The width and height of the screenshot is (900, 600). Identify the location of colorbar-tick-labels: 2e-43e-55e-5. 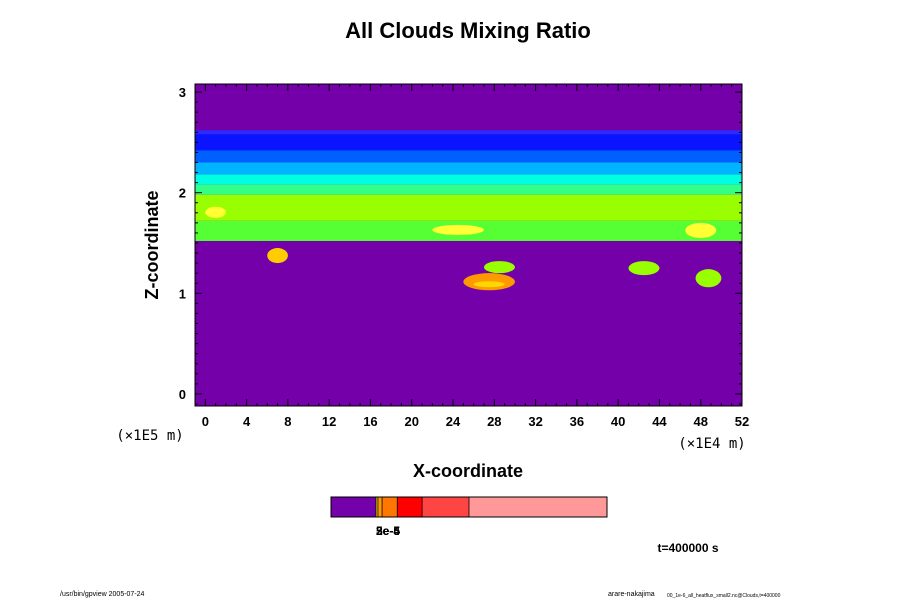
(388, 531).